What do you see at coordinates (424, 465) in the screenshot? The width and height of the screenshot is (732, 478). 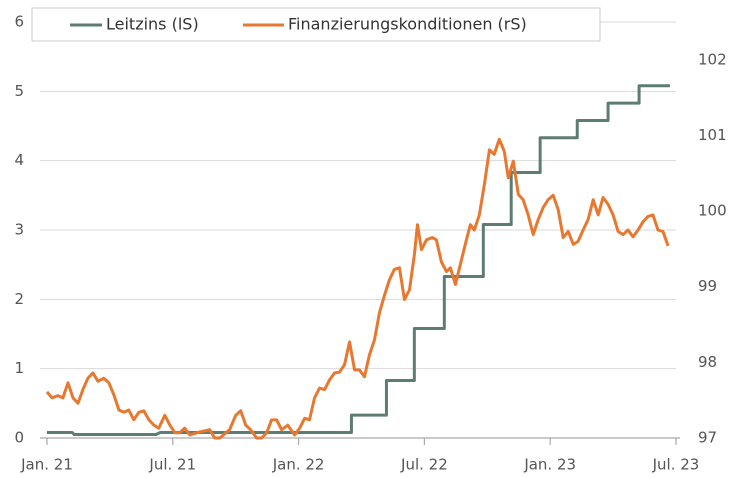 I see `x-tick-label: Jul. 22` at bounding box center [424, 465].